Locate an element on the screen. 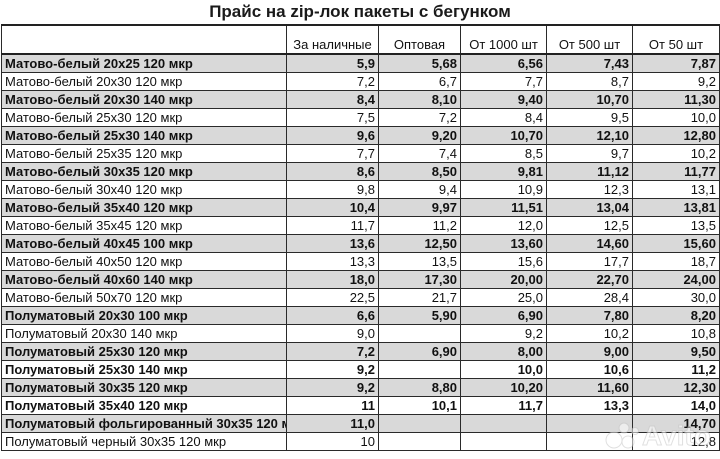 This screenshot has height=459, width=720. price-from-1000: 7,7 is located at coordinates (503, 81).